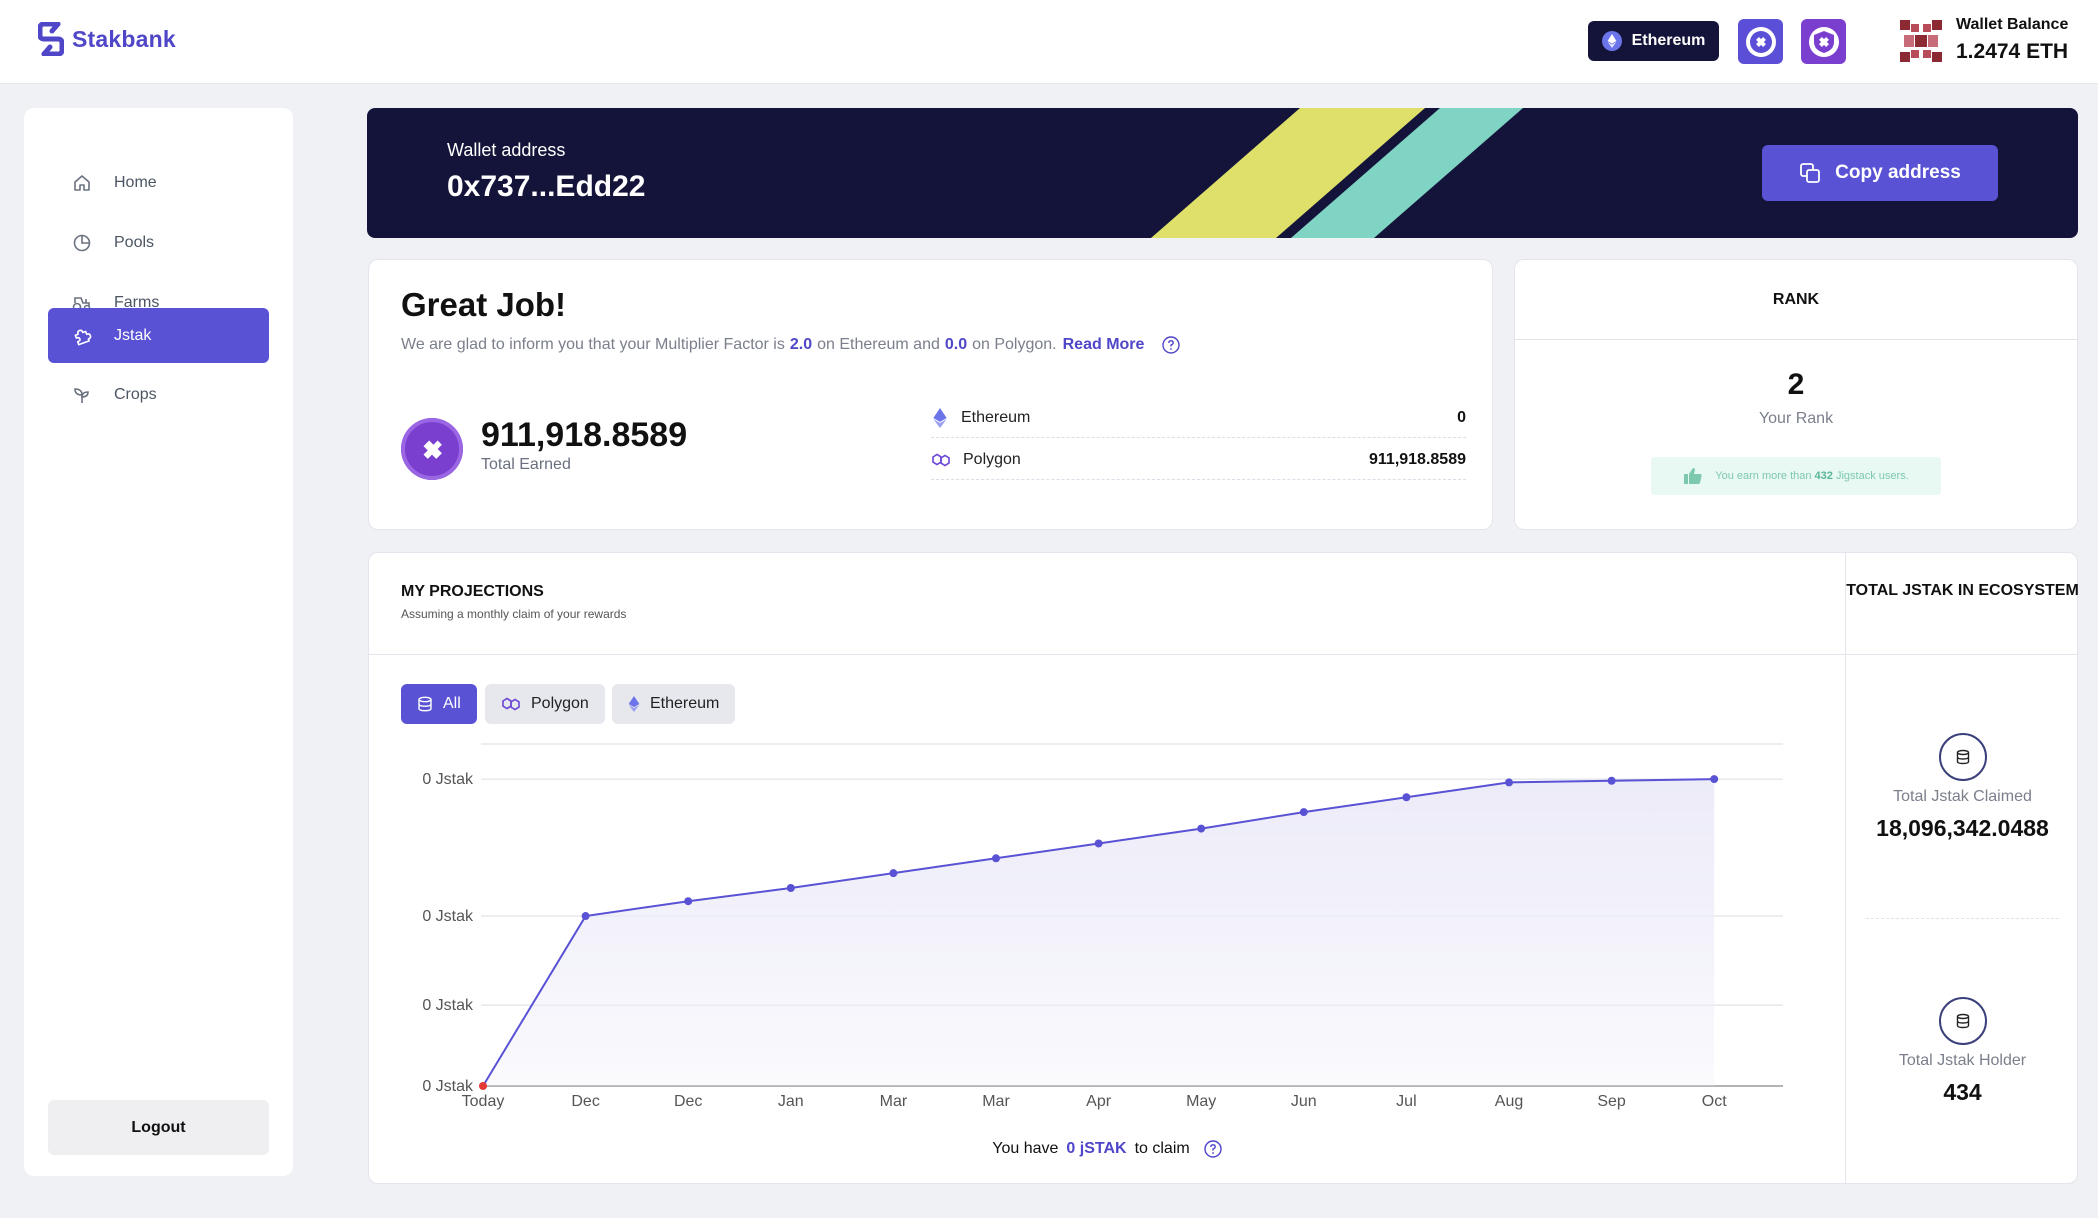 The height and width of the screenshot is (1218, 2098). What do you see at coordinates (584, 435) in the screenshot?
I see `total-earned-value: 911,918.8589` at bounding box center [584, 435].